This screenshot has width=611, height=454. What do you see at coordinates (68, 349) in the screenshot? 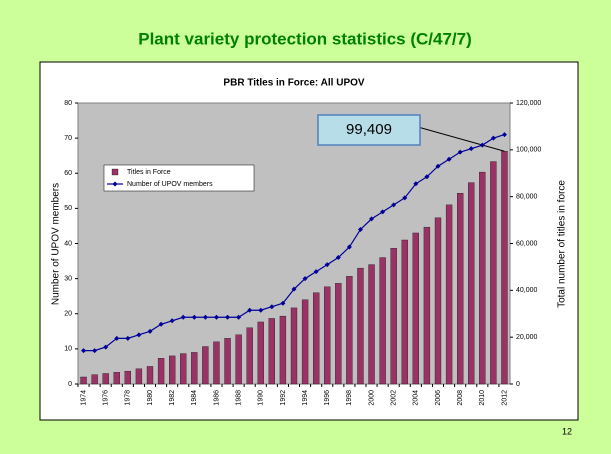
I see `y-tick-label: 10` at bounding box center [68, 349].